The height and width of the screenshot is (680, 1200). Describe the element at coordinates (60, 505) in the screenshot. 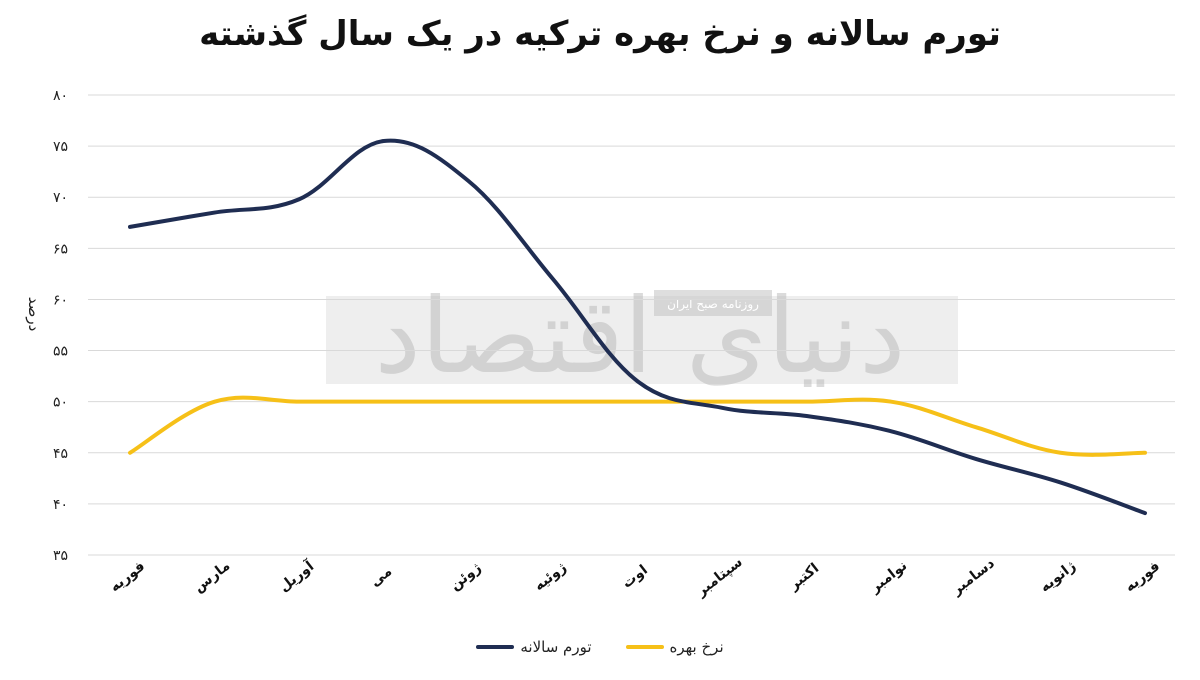

I see `y-tick-label: ۴۰` at that location.